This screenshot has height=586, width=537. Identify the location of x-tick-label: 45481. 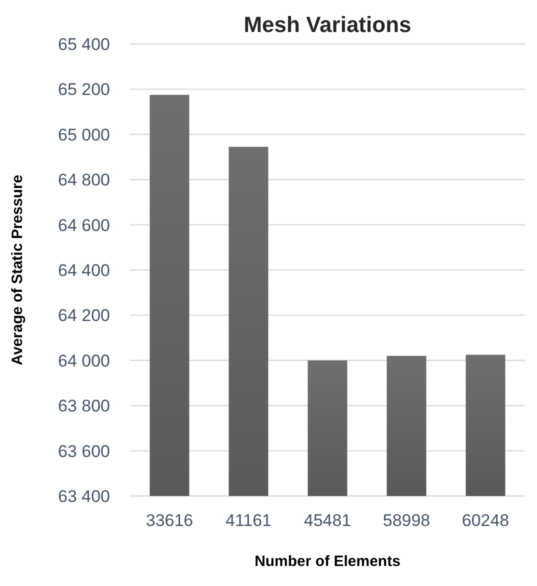
(328, 520).